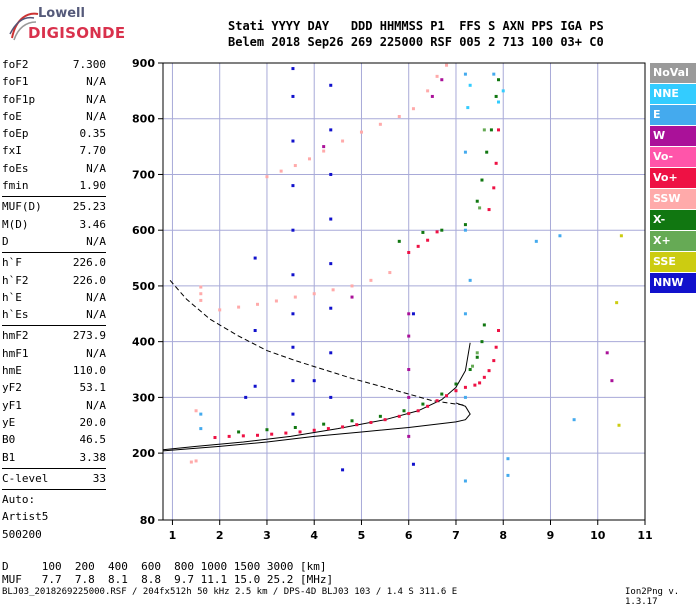 The image size is (700, 607). Describe the element at coordinates (89, 336) in the screenshot. I see `param-value: 273.9` at that location.